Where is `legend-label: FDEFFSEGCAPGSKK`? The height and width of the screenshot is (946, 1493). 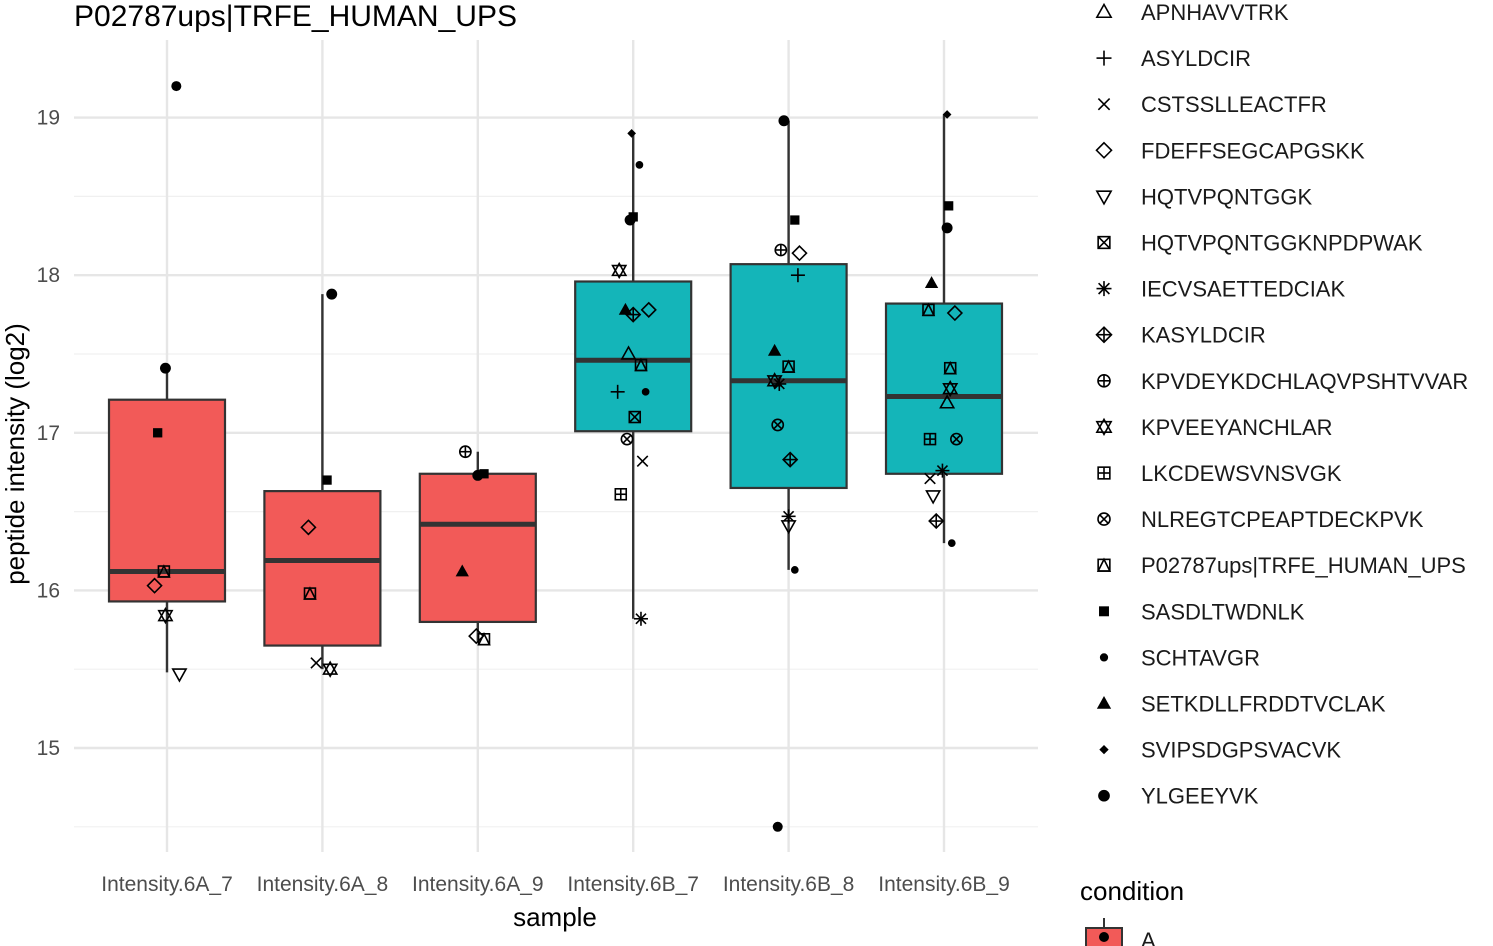
legend-label: FDEFFSEGCAPGSKK is located at coordinates (1253, 150).